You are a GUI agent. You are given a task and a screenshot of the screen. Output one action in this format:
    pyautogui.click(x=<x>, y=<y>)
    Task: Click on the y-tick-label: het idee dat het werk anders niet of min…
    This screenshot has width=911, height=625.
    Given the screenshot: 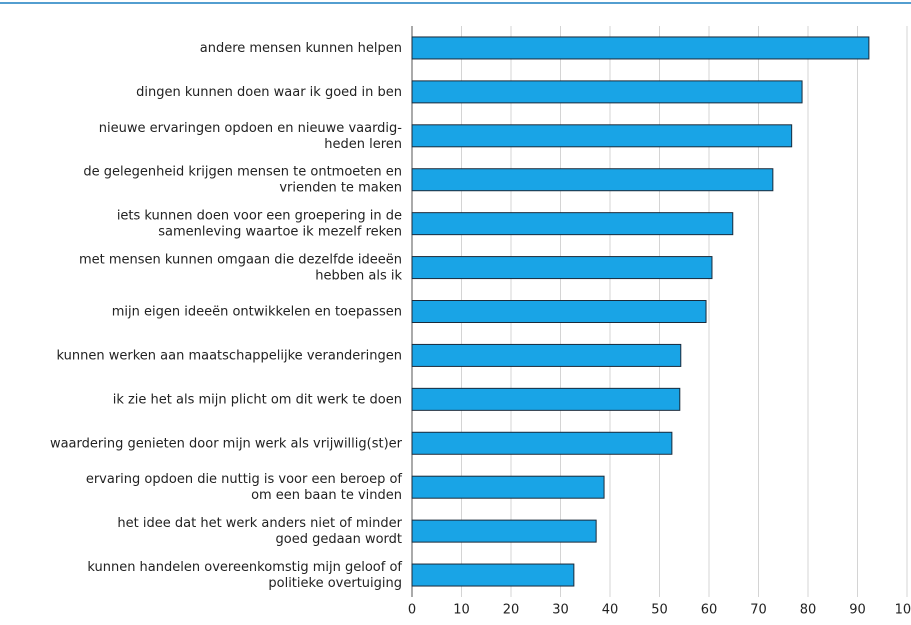 What is the action you would take?
    pyautogui.click(x=259, y=531)
    